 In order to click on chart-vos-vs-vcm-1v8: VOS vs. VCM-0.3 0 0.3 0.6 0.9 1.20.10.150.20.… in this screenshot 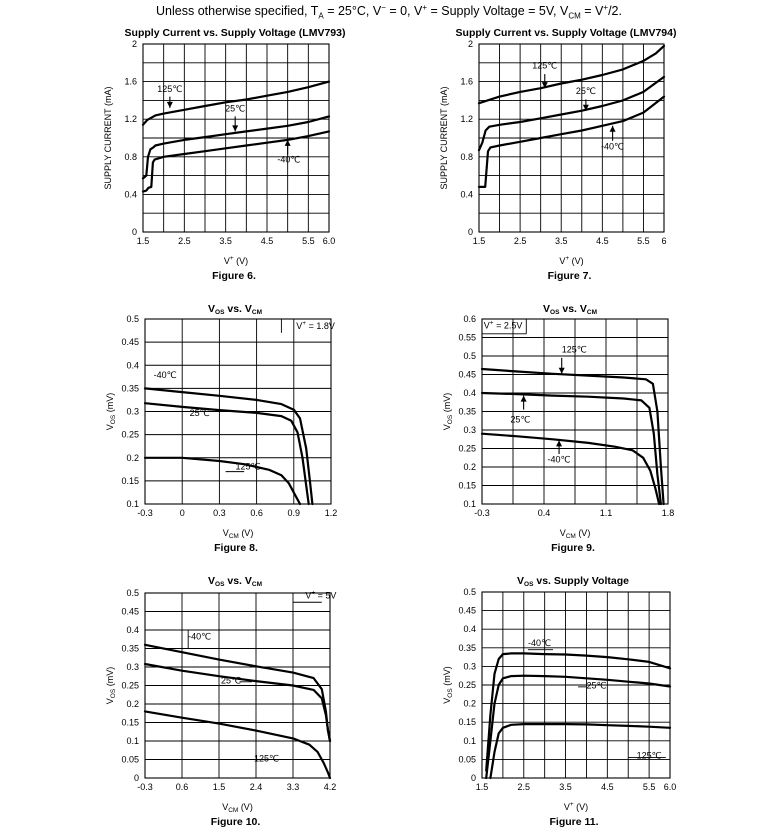, I will do `click(221, 428)`.